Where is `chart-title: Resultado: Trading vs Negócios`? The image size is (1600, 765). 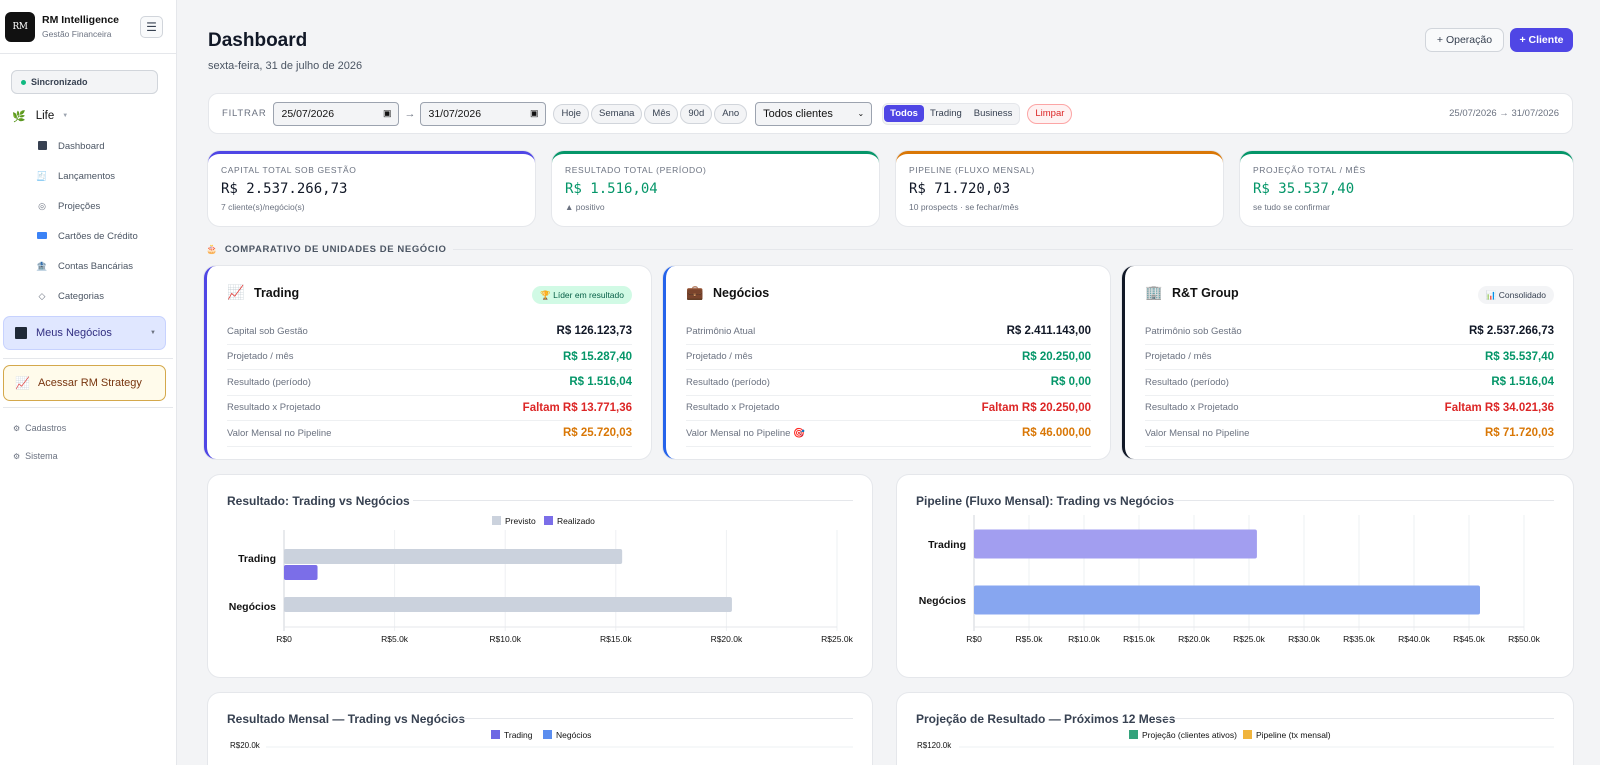
chart-title: Resultado: Trading vs Negócios is located at coordinates (318, 501).